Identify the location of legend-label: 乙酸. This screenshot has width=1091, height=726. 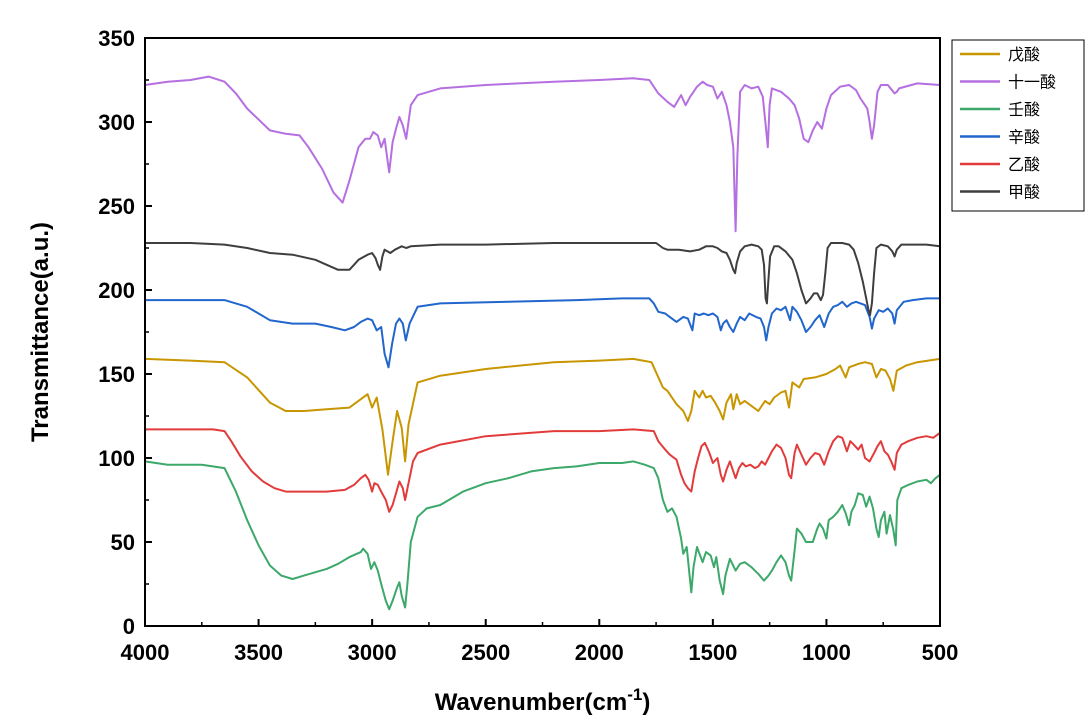
(1024, 164).